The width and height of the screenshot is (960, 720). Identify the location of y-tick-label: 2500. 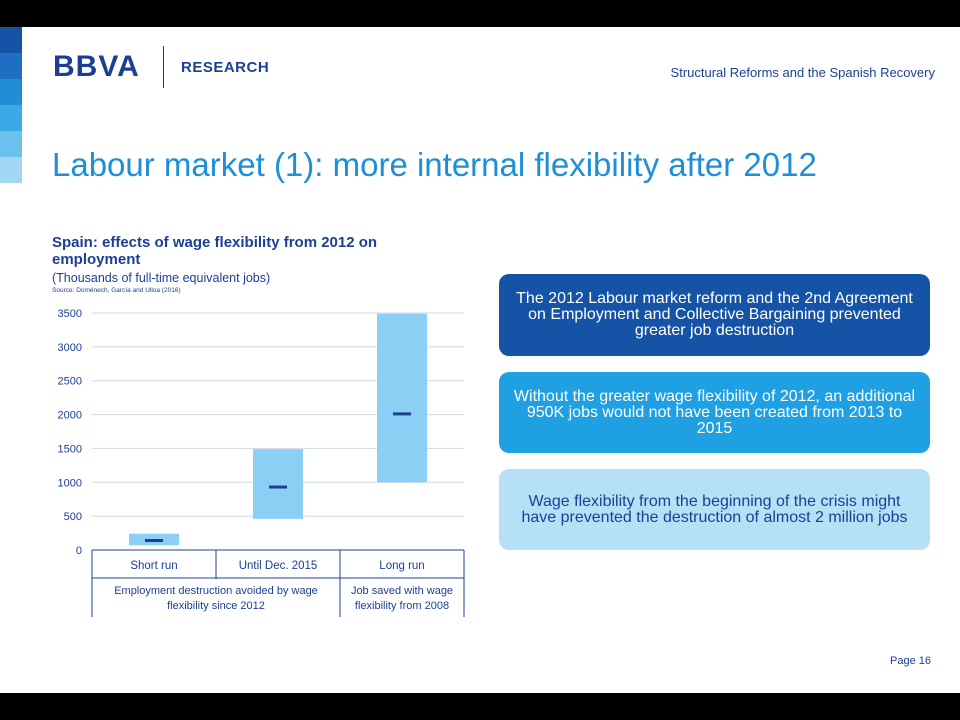
(70, 382).